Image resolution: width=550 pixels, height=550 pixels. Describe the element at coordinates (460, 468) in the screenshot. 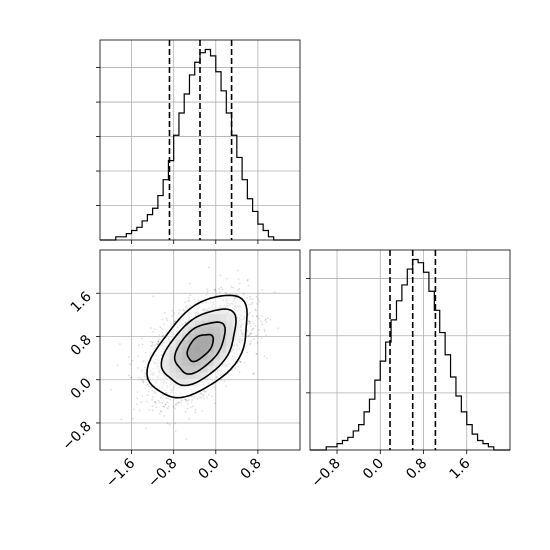

I see `x-tick-label: 1.6` at that location.